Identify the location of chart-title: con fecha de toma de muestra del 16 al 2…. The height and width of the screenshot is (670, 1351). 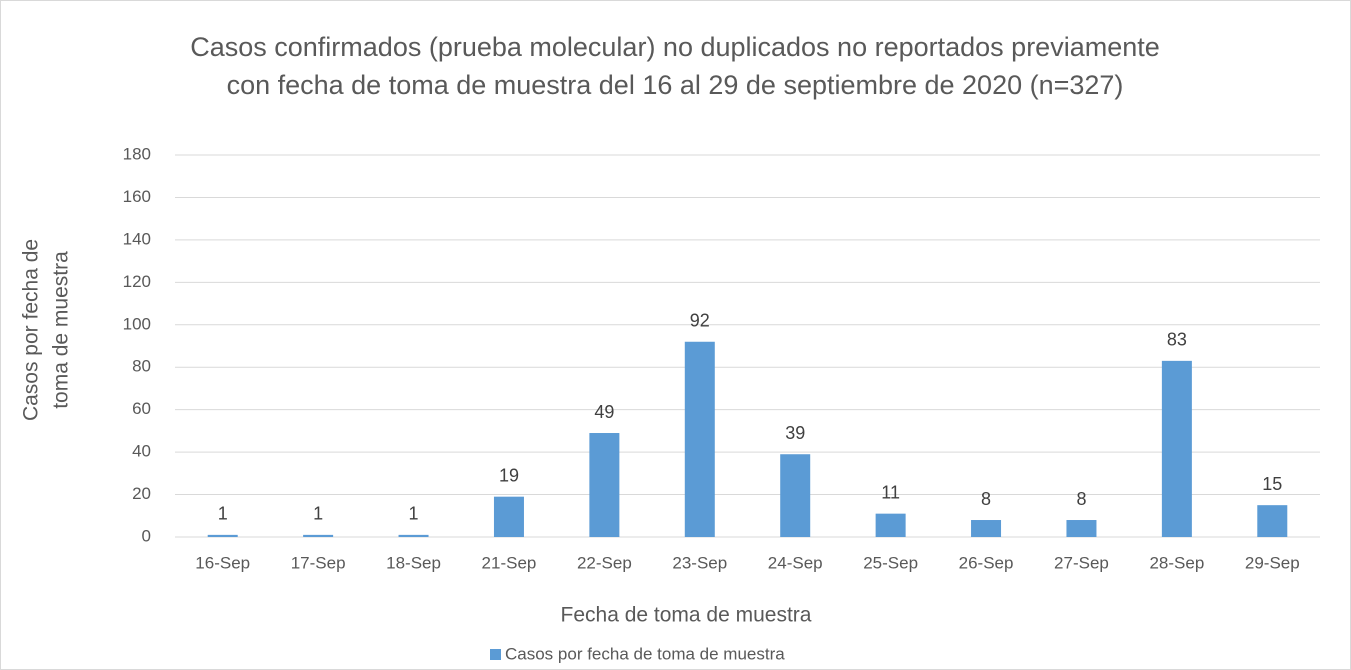
(675, 85).